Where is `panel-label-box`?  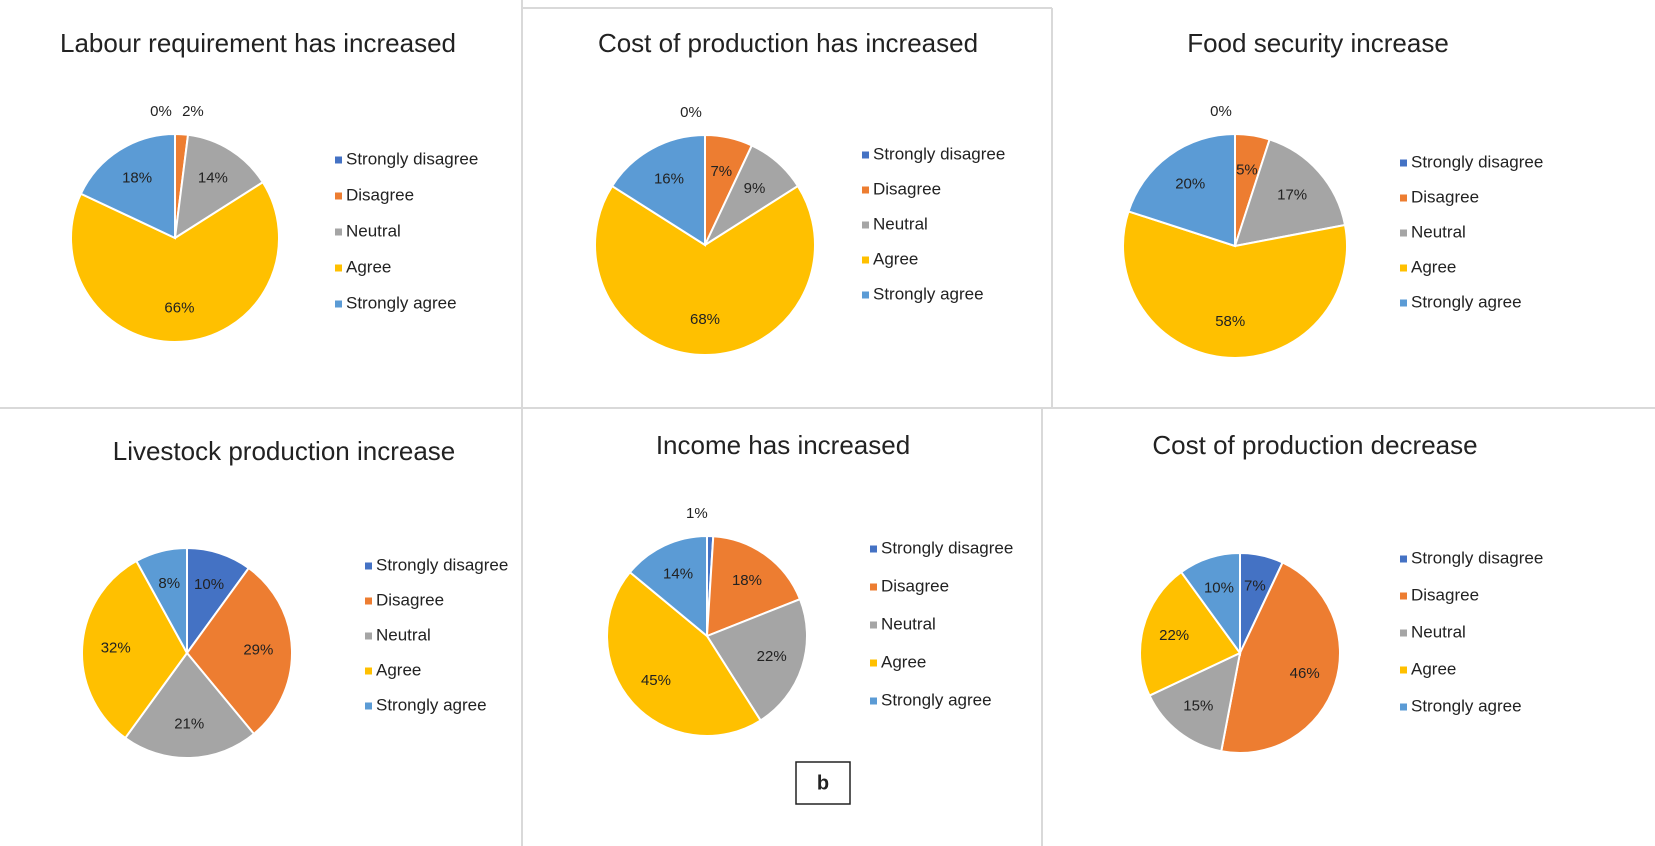
panel-label-box is located at coordinates (823, 783).